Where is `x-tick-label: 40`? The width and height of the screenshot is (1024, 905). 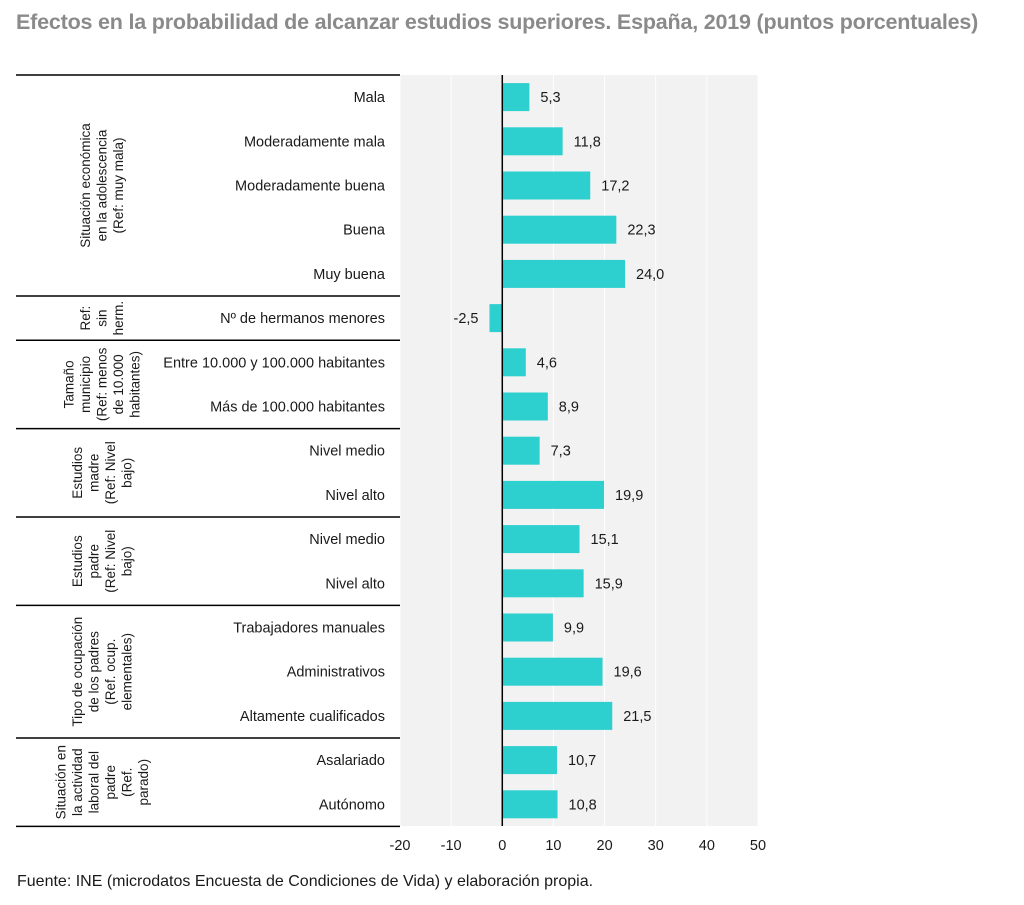
x-tick-label: 40 is located at coordinates (707, 846).